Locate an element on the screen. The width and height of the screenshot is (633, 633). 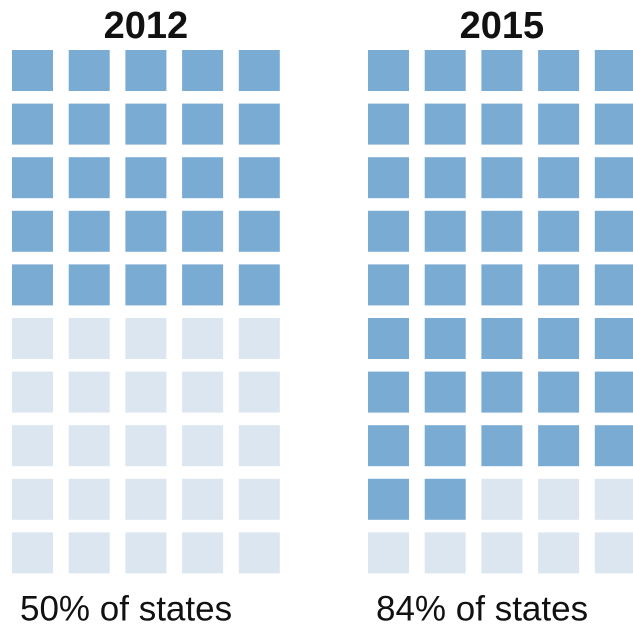
panel-title: 2015 is located at coordinates (502, 26).